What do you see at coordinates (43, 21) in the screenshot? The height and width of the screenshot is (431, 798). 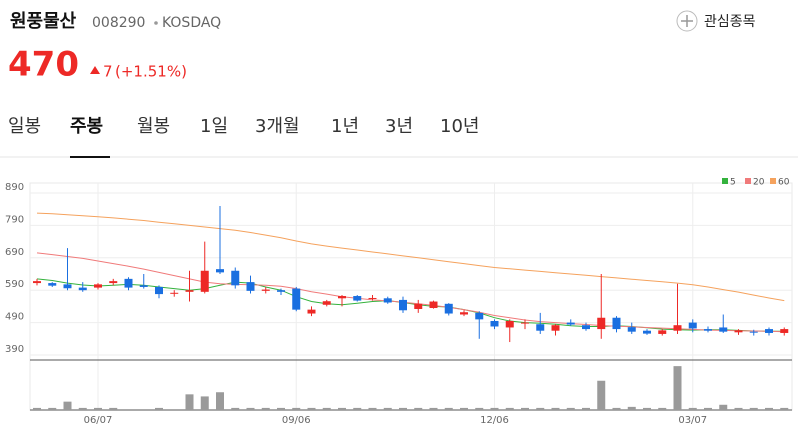 I see `stock-name: 원풍물산` at bounding box center [43, 21].